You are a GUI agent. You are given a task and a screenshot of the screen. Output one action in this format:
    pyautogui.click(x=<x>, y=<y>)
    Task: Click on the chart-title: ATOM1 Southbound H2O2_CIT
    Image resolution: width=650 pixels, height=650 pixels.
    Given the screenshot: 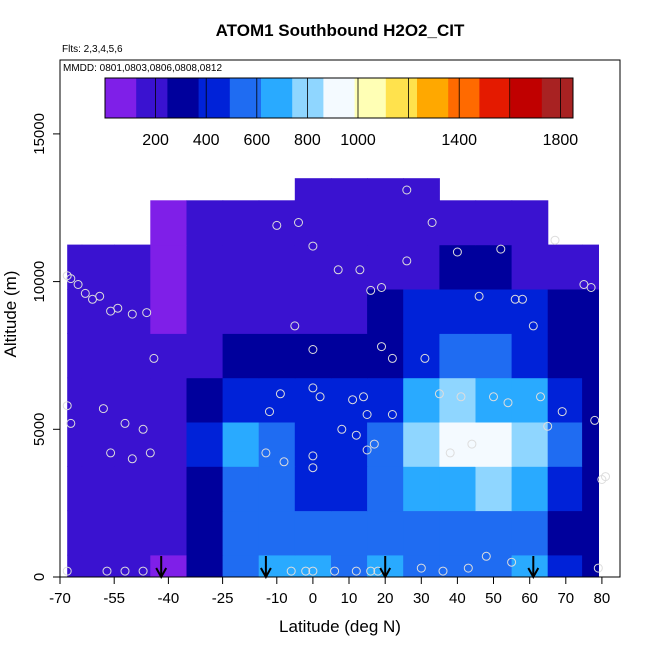 What is the action you would take?
    pyautogui.click(x=340, y=30)
    